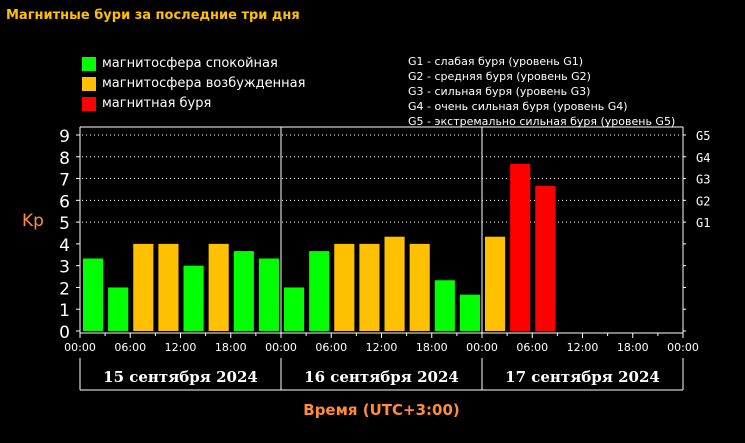 The height and width of the screenshot is (443, 745). Describe the element at coordinates (703, 136) in the screenshot. I see `right-tick-label: G5` at that location.